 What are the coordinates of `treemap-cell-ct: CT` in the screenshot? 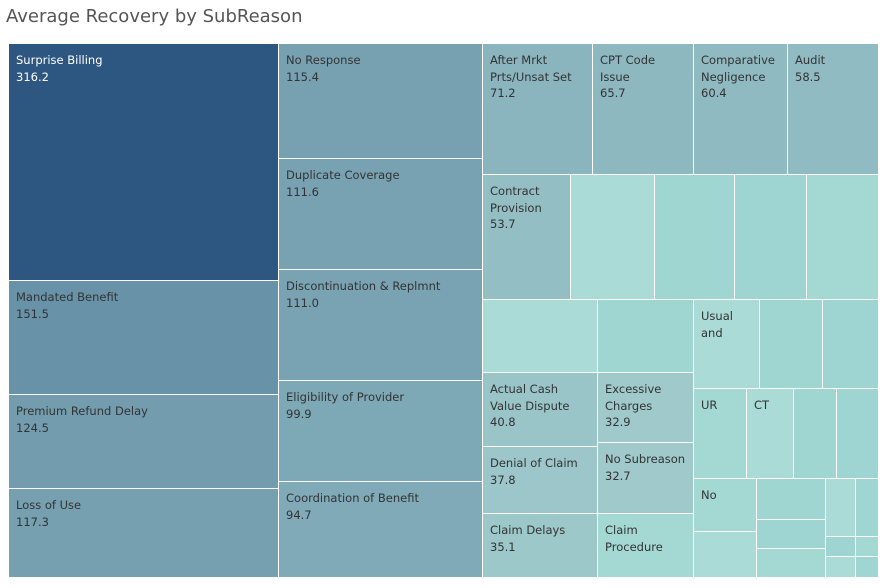 It's located at (770, 434).